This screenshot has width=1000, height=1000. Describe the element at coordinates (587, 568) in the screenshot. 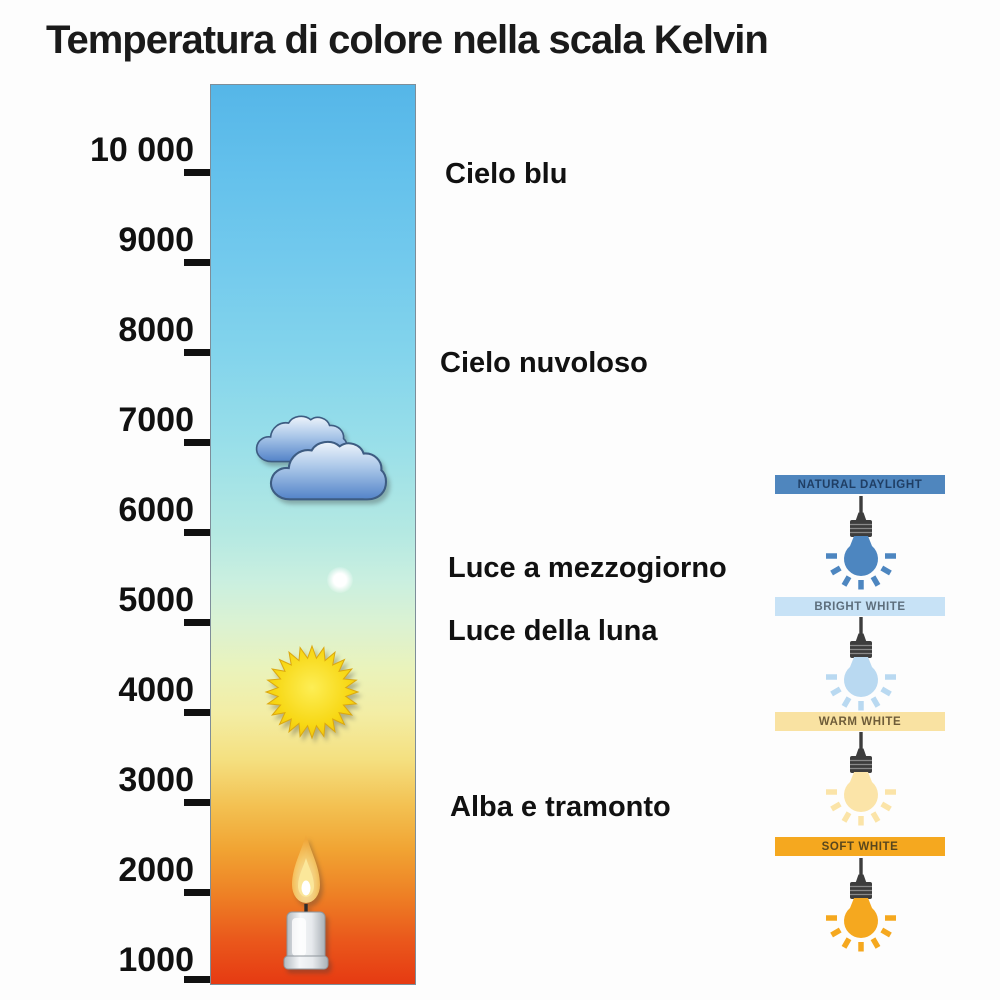

I see `annotation-luce-a-mezzogiorno: Luce a mezzogiorno` at that location.